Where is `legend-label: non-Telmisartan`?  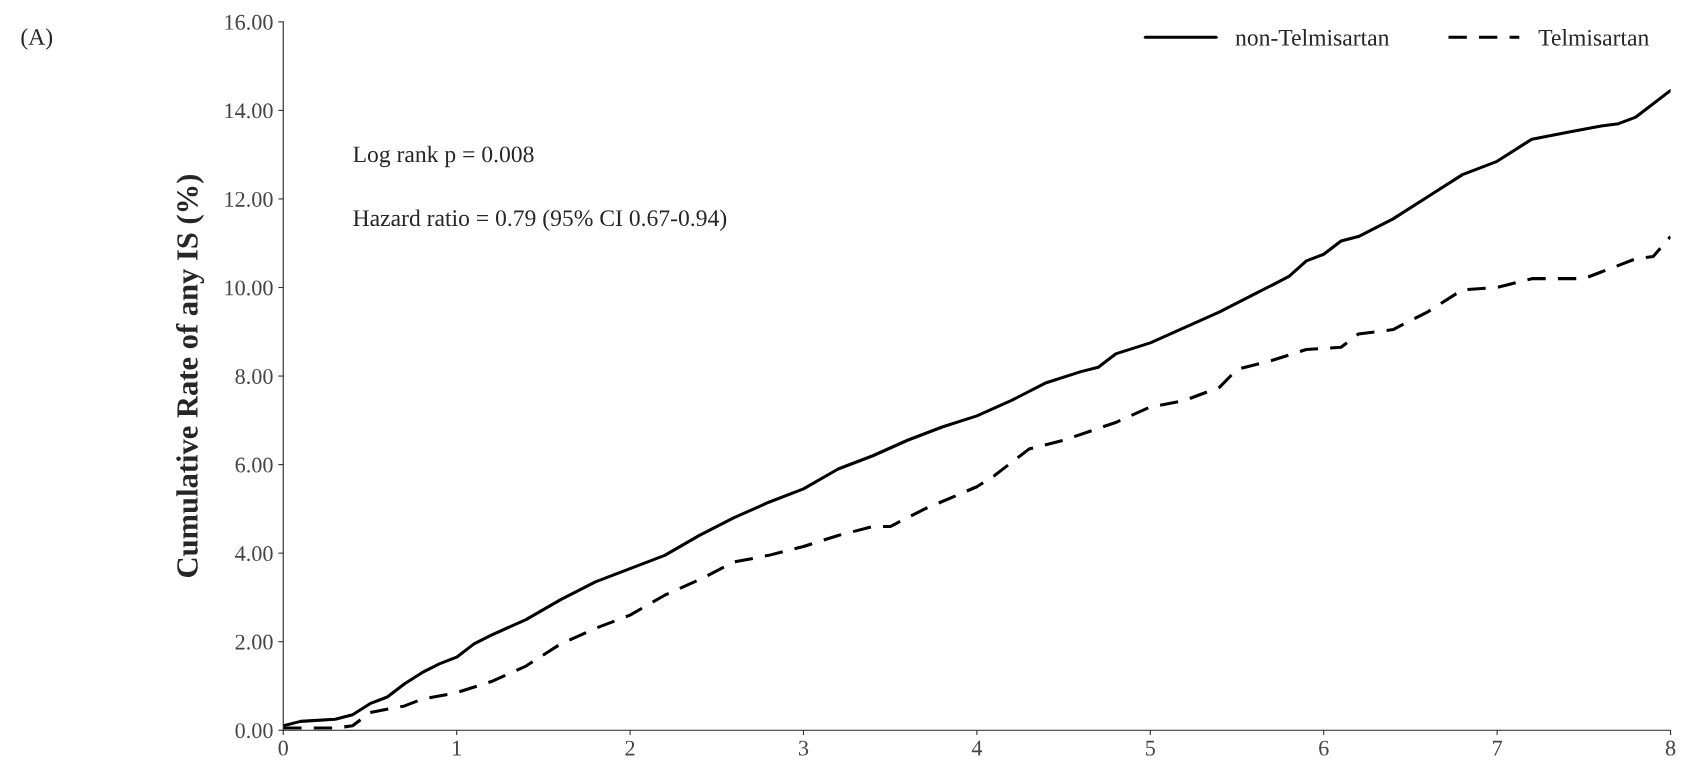 legend-label: non-Telmisartan is located at coordinates (1312, 37).